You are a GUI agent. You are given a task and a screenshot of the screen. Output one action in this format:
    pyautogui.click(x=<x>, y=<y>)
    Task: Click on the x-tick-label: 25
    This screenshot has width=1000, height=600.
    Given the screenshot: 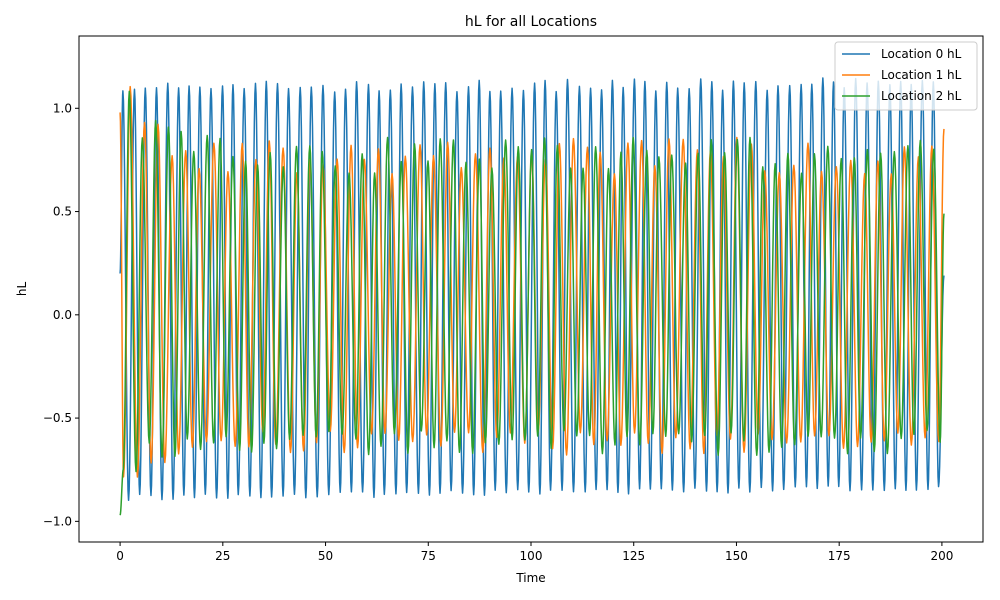 What is the action you would take?
    pyautogui.click(x=222, y=556)
    